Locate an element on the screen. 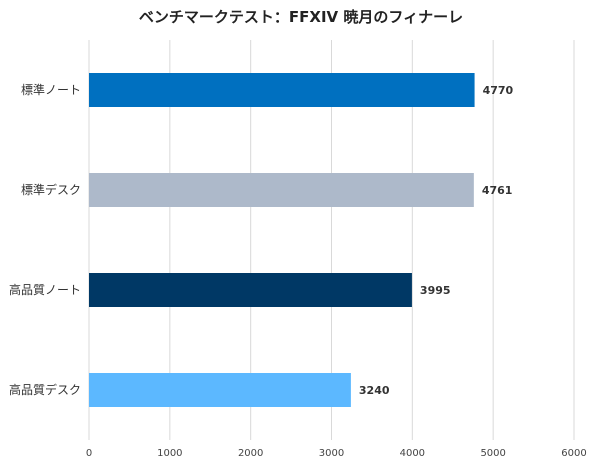 The image size is (602, 466). x-tick-label-0: 0 is located at coordinates (89, 453).